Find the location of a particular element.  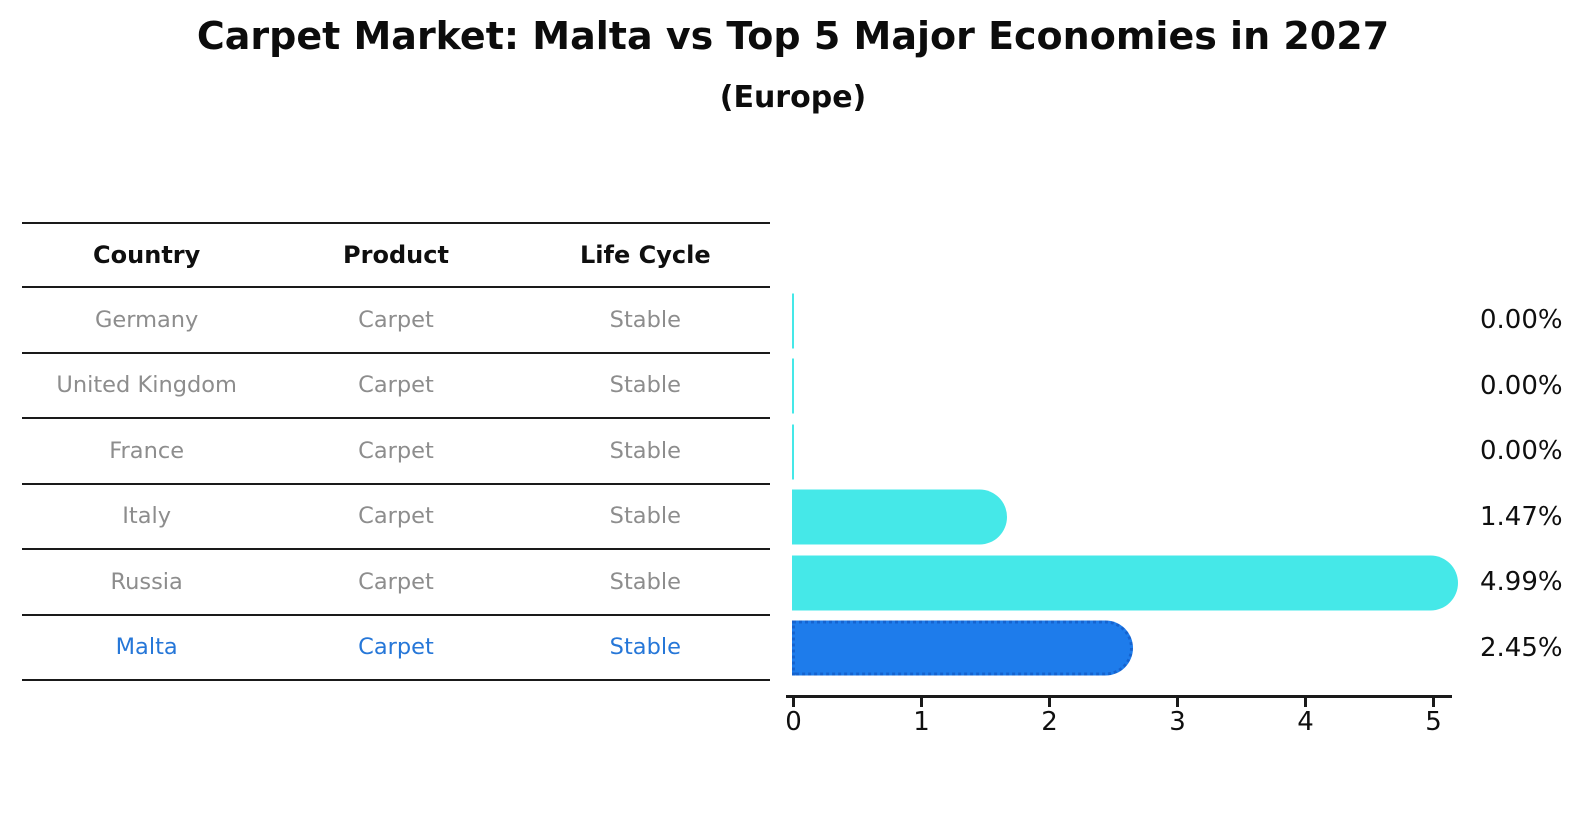

bar-france is located at coordinates (793, 452).